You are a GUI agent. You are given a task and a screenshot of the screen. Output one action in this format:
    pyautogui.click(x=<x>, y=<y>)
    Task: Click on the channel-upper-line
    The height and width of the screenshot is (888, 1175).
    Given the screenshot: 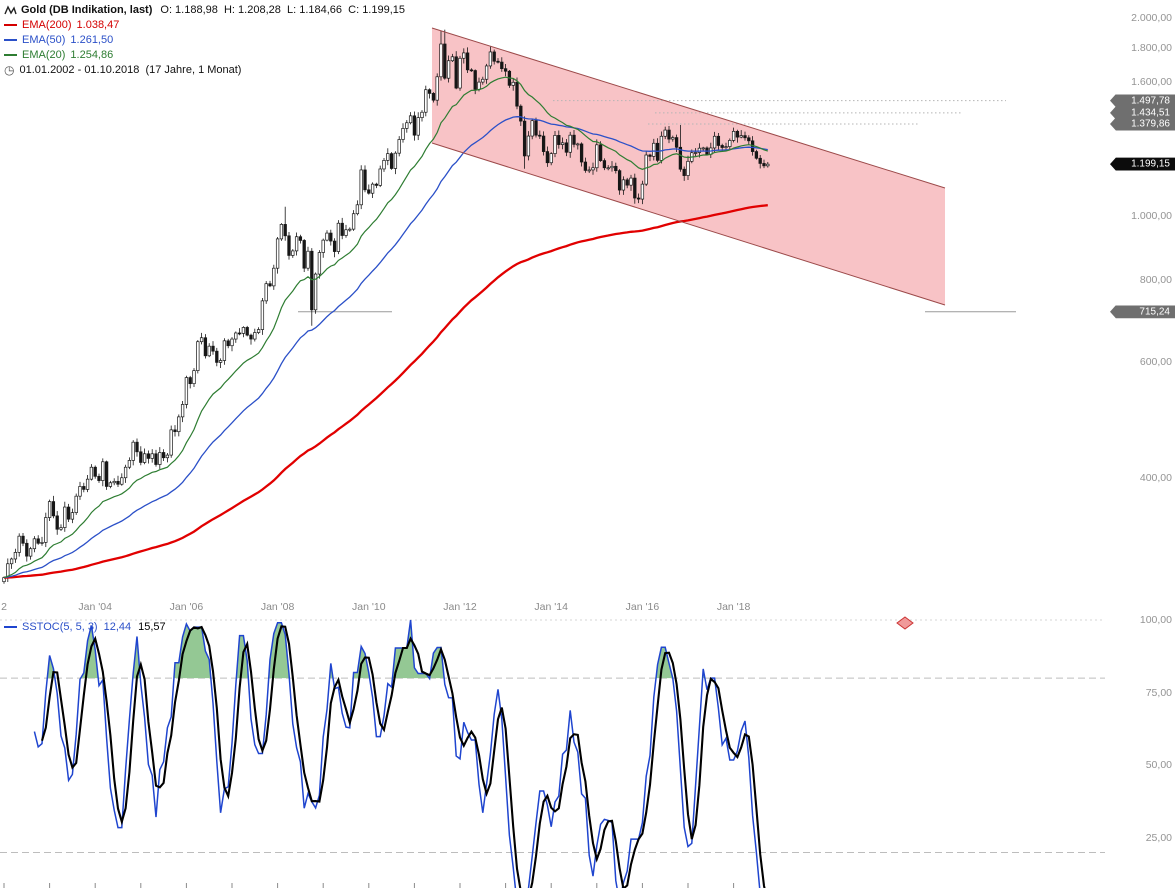 What is the action you would take?
    pyautogui.click(x=688, y=108)
    